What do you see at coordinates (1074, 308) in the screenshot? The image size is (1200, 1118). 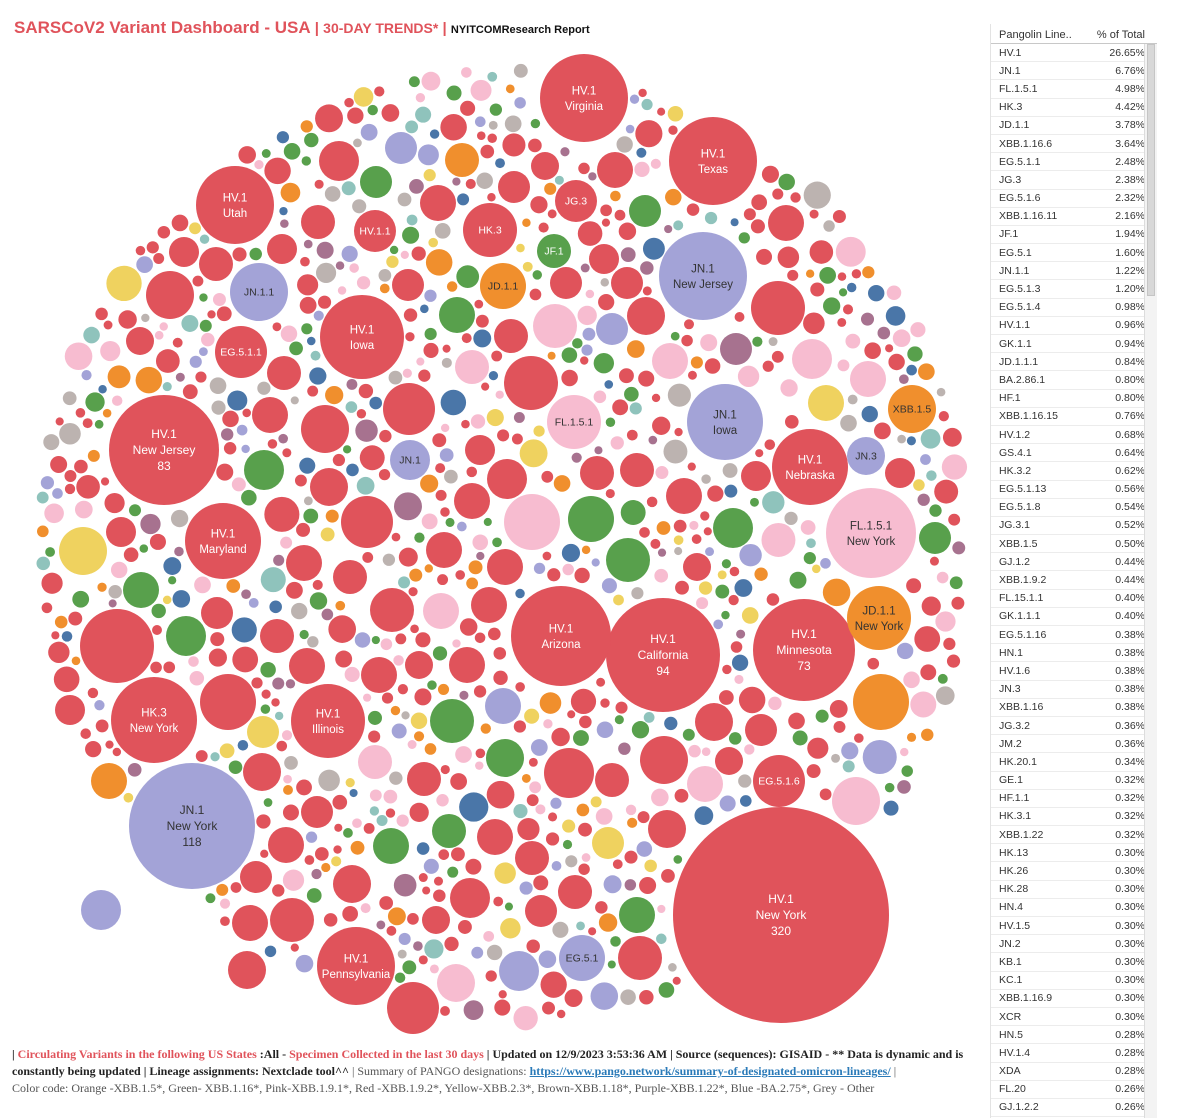 I see `table-row: EG.5.1.4 0.98%` at bounding box center [1074, 308].